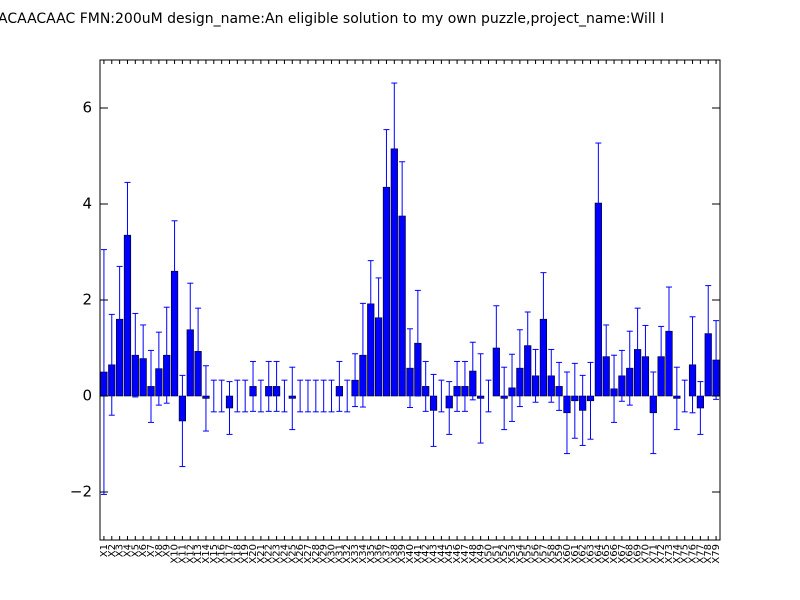  I want to click on x-tick-label: X34, so click(363, 554).